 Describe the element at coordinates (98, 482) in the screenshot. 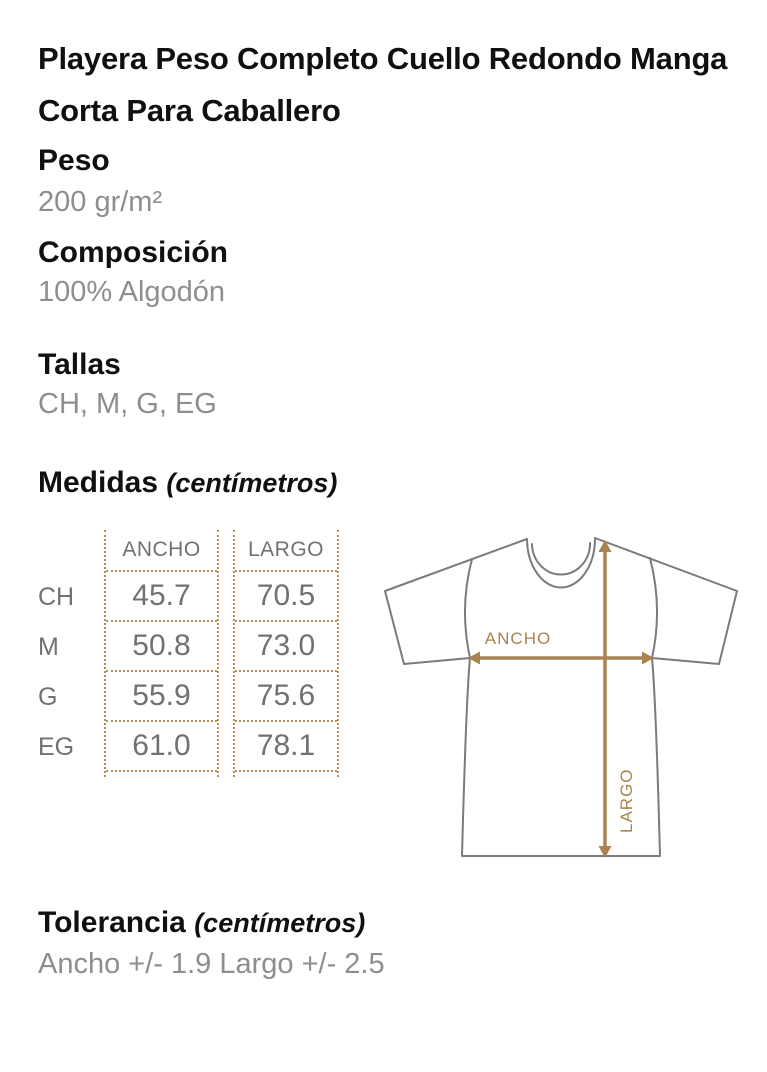

I see `medidas-heading-text: Medidas` at that location.